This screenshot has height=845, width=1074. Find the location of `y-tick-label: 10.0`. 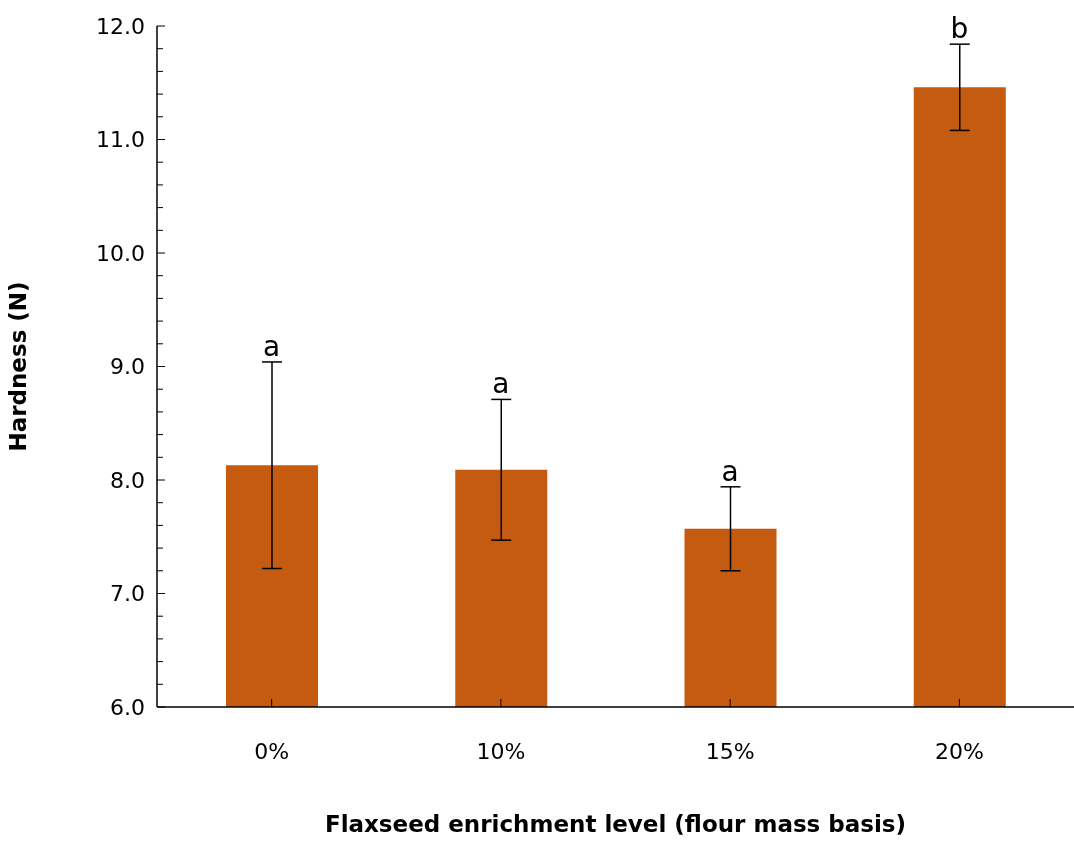

y-tick-label: 10.0 is located at coordinates (120, 253).